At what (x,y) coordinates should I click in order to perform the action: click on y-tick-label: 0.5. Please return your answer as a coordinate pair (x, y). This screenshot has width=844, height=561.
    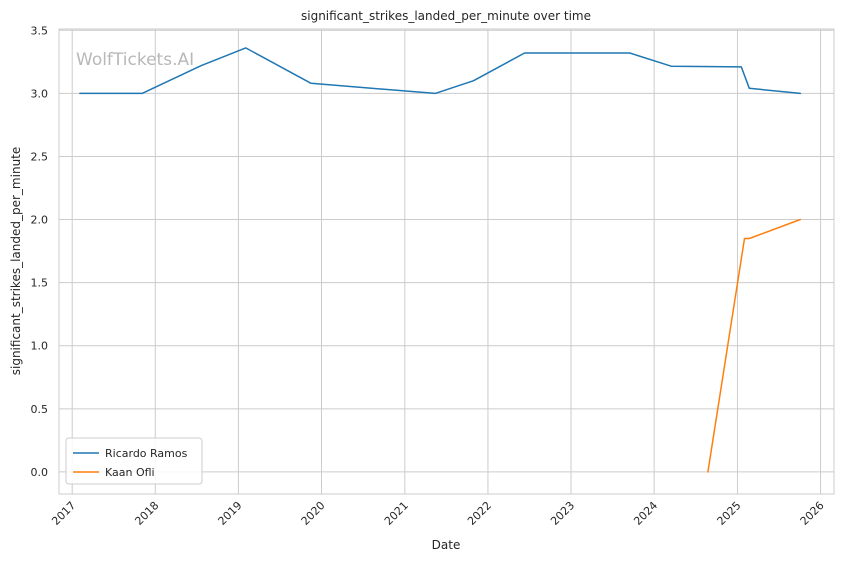
    Looking at the image, I should click on (40, 409).